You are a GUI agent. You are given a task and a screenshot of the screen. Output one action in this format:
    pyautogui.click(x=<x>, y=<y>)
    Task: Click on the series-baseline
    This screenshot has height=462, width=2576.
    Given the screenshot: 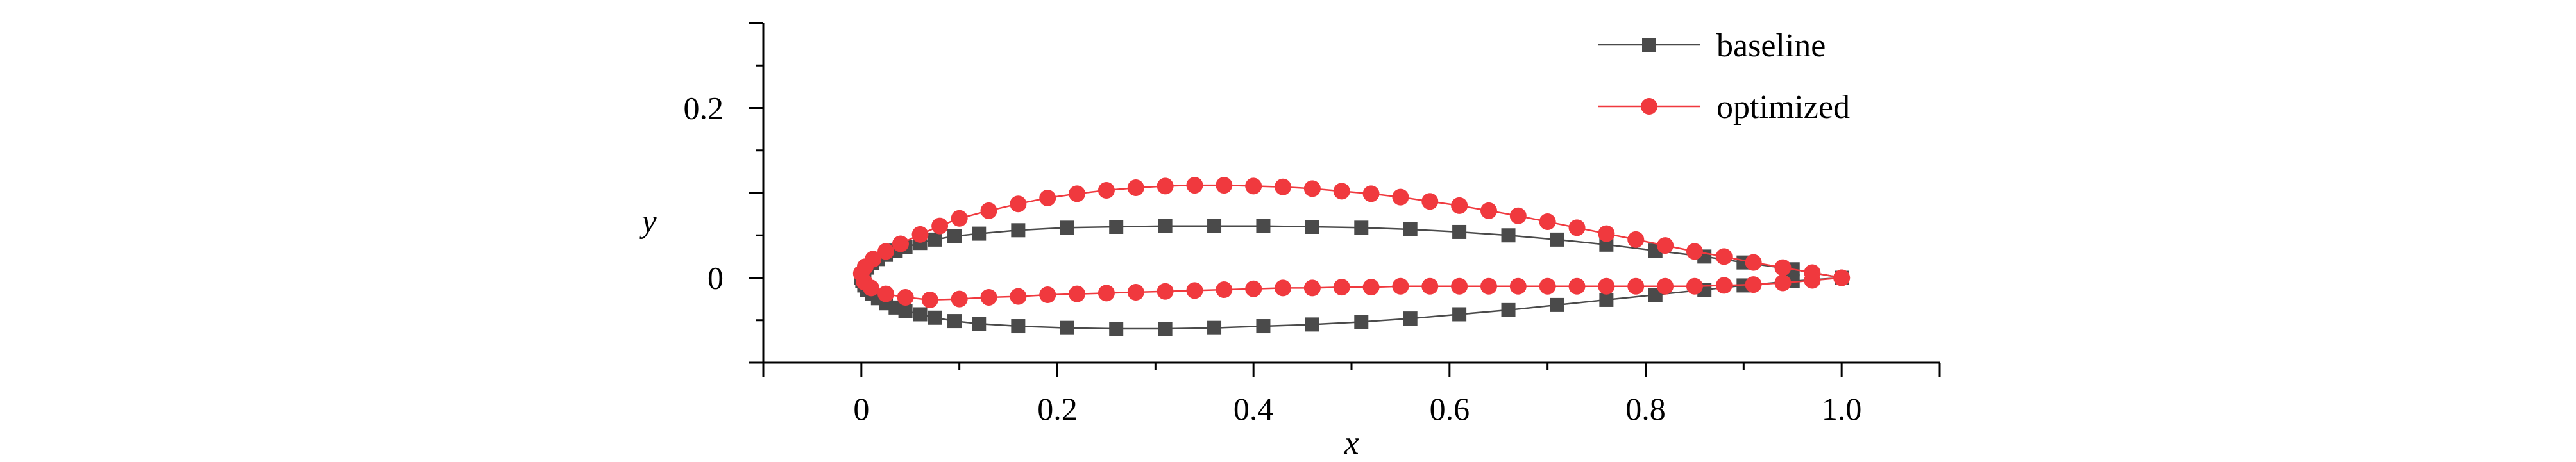 What is the action you would take?
    pyautogui.click(x=1351, y=277)
    